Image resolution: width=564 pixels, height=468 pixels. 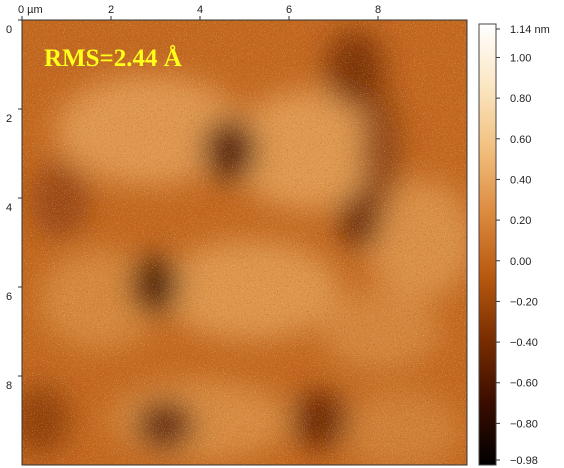 I want to click on colorbar-tick-label: 0.20, so click(x=520, y=221).